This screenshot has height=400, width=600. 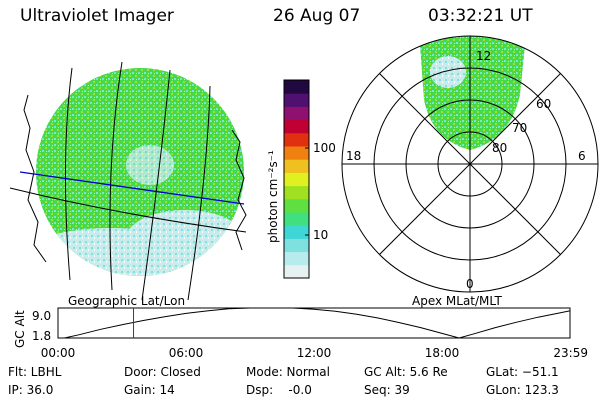 I want to click on mlt-label-18: 18, so click(x=353, y=156).